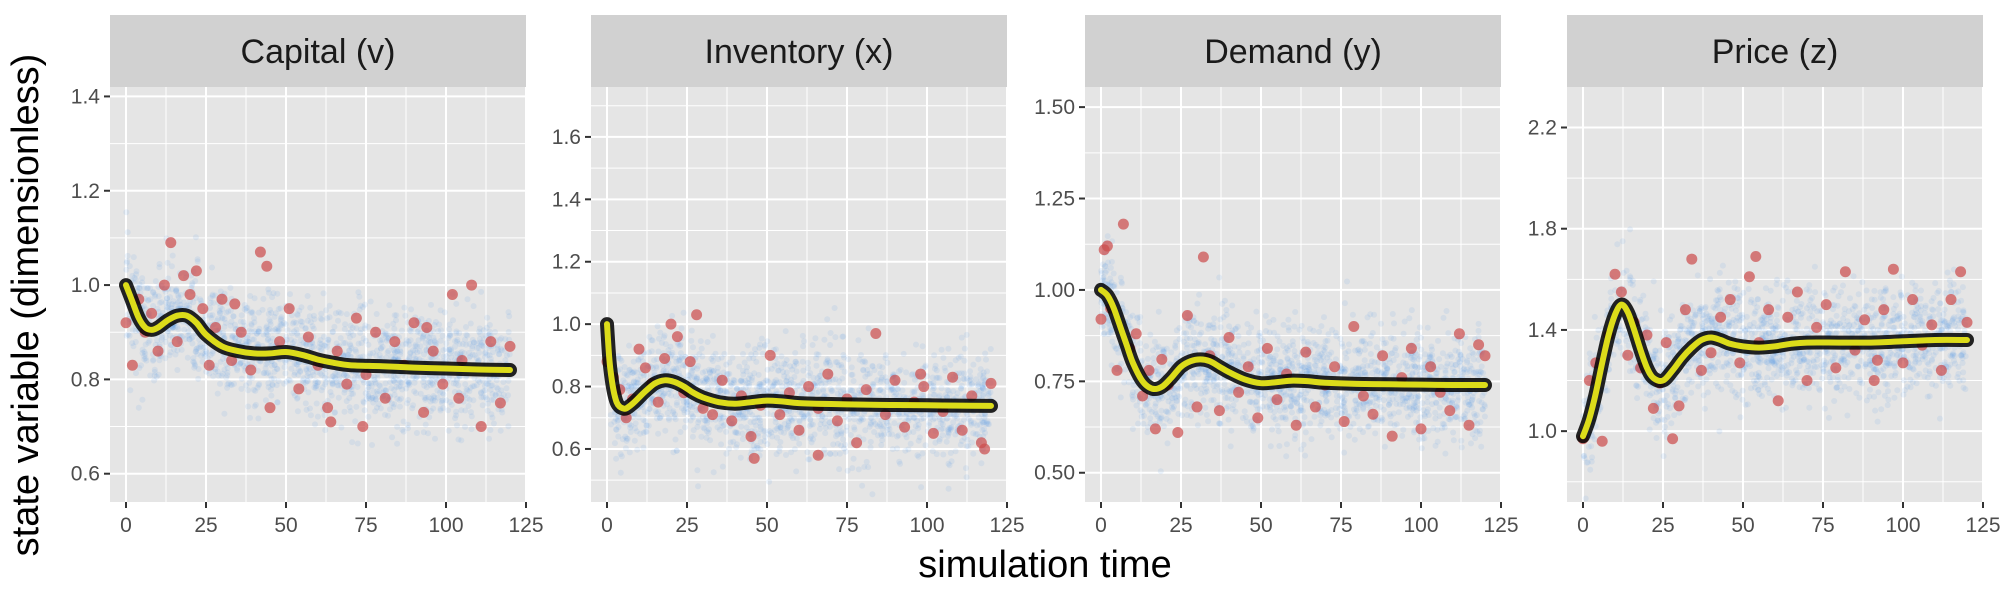 This screenshot has width=2000, height=600. Describe the element at coordinates (766, 525) in the screenshot. I see `x-tick-label: 50` at that location.